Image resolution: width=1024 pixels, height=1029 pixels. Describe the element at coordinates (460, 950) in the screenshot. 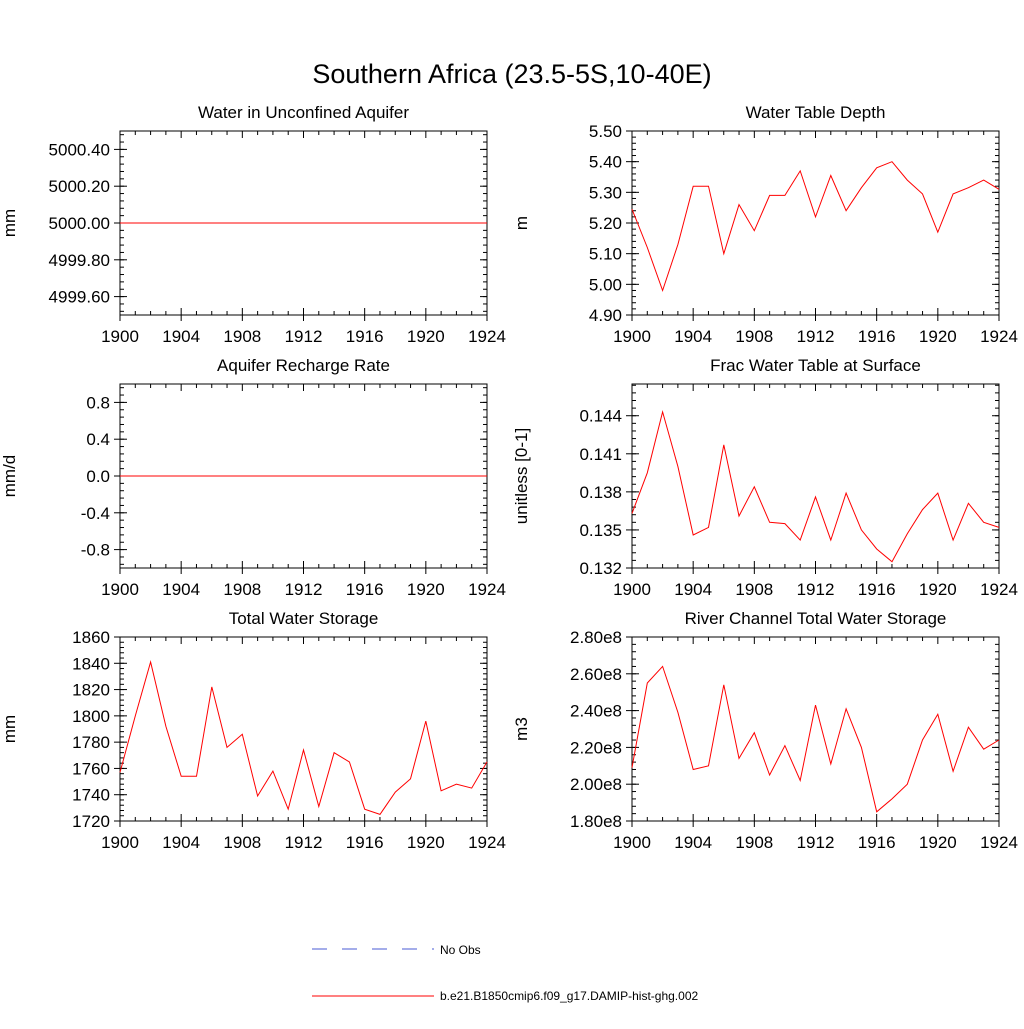

I see `legend-label-no-obs: No Obs` at that location.